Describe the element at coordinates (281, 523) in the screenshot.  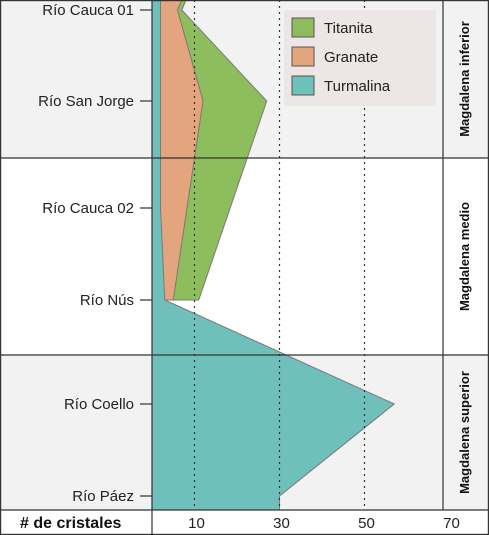
I see `x-tick-30: 30` at that location.